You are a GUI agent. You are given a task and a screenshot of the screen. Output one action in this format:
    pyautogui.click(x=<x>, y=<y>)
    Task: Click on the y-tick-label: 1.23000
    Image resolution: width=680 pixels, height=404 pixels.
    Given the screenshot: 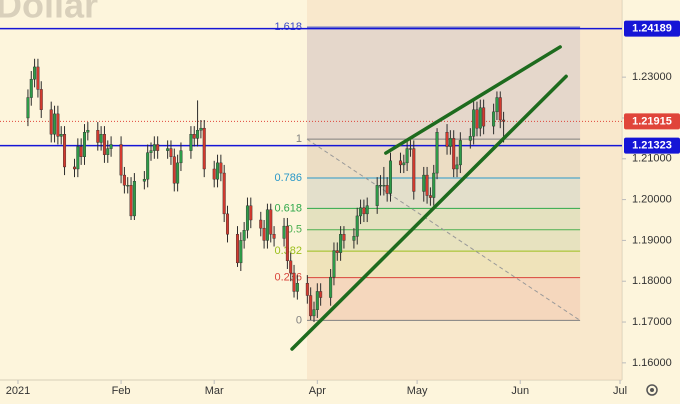 What is the action you would take?
    pyautogui.click(x=652, y=77)
    